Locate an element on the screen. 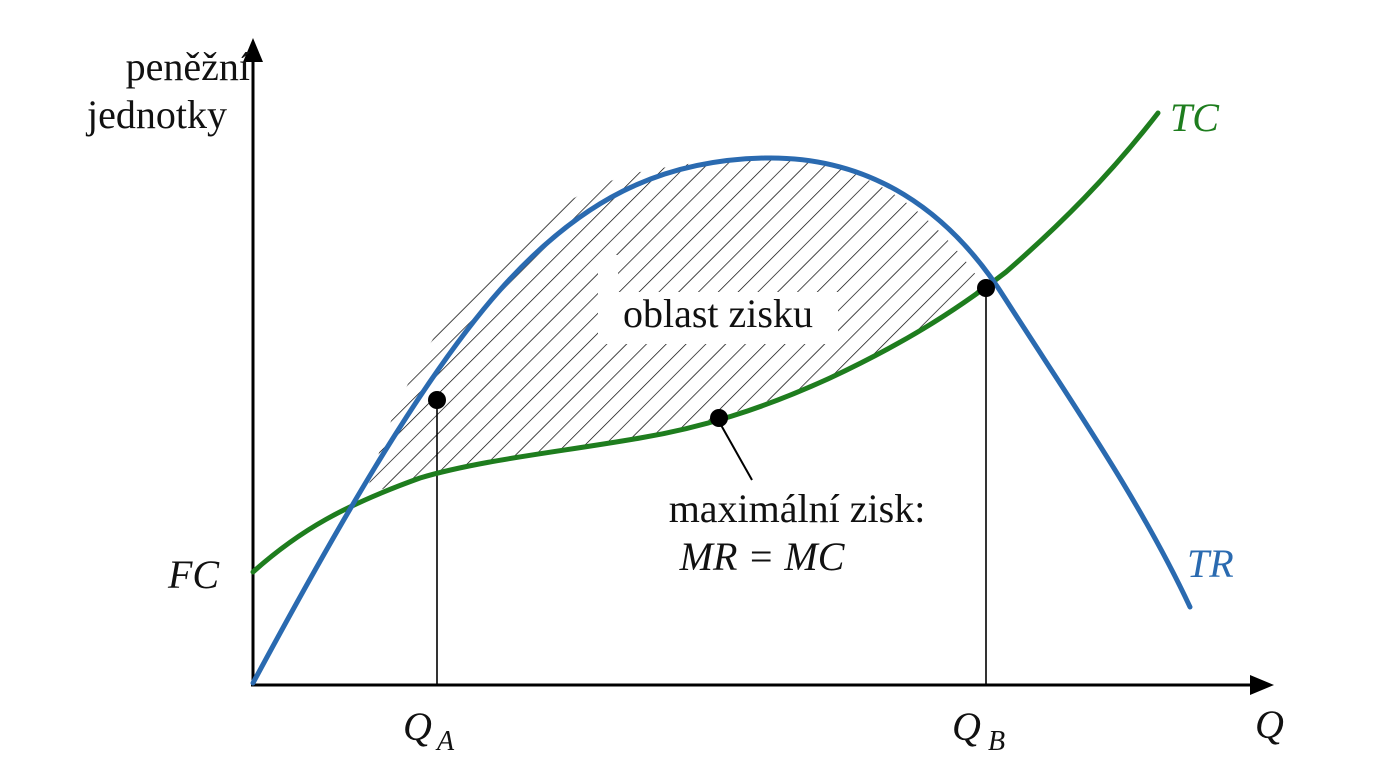  qa-label-sub: A is located at coordinates (445, 741).